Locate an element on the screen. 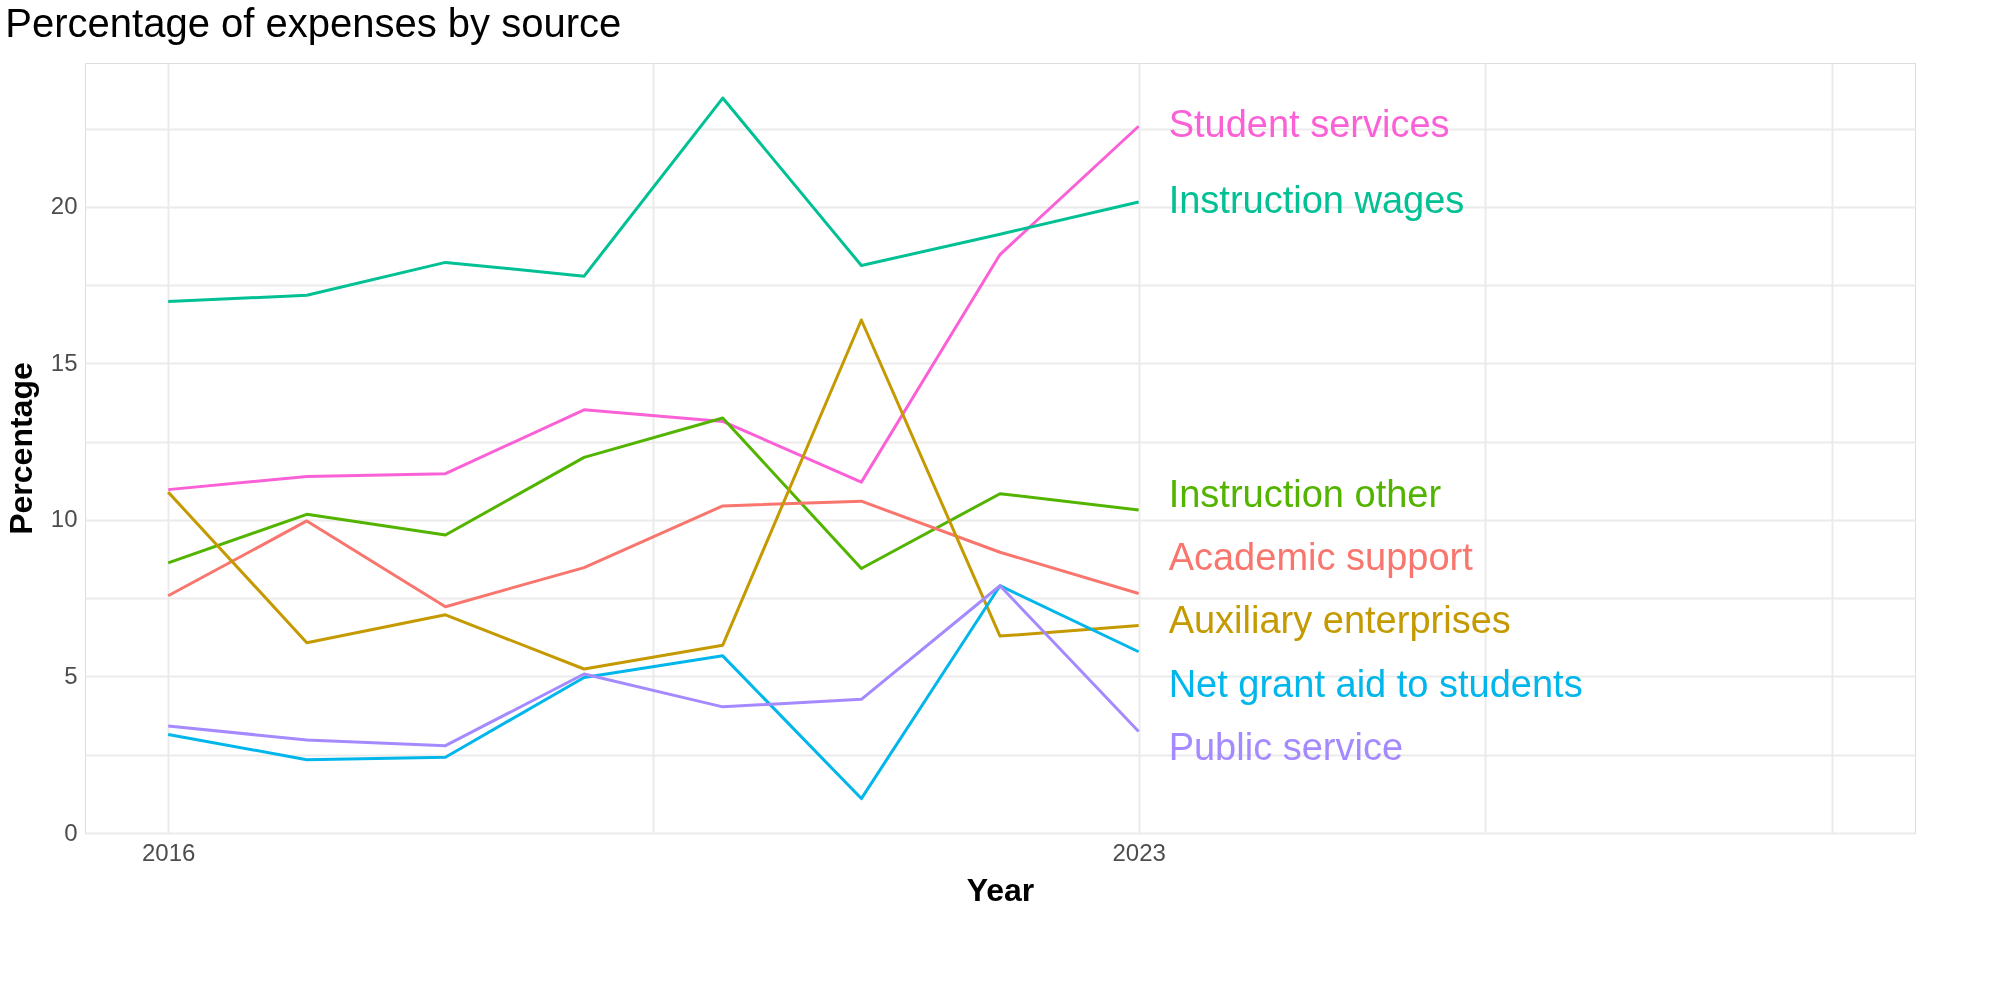 The height and width of the screenshot is (1000, 2000). series-label: Auxiliary enterprises is located at coordinates (1339, 620).